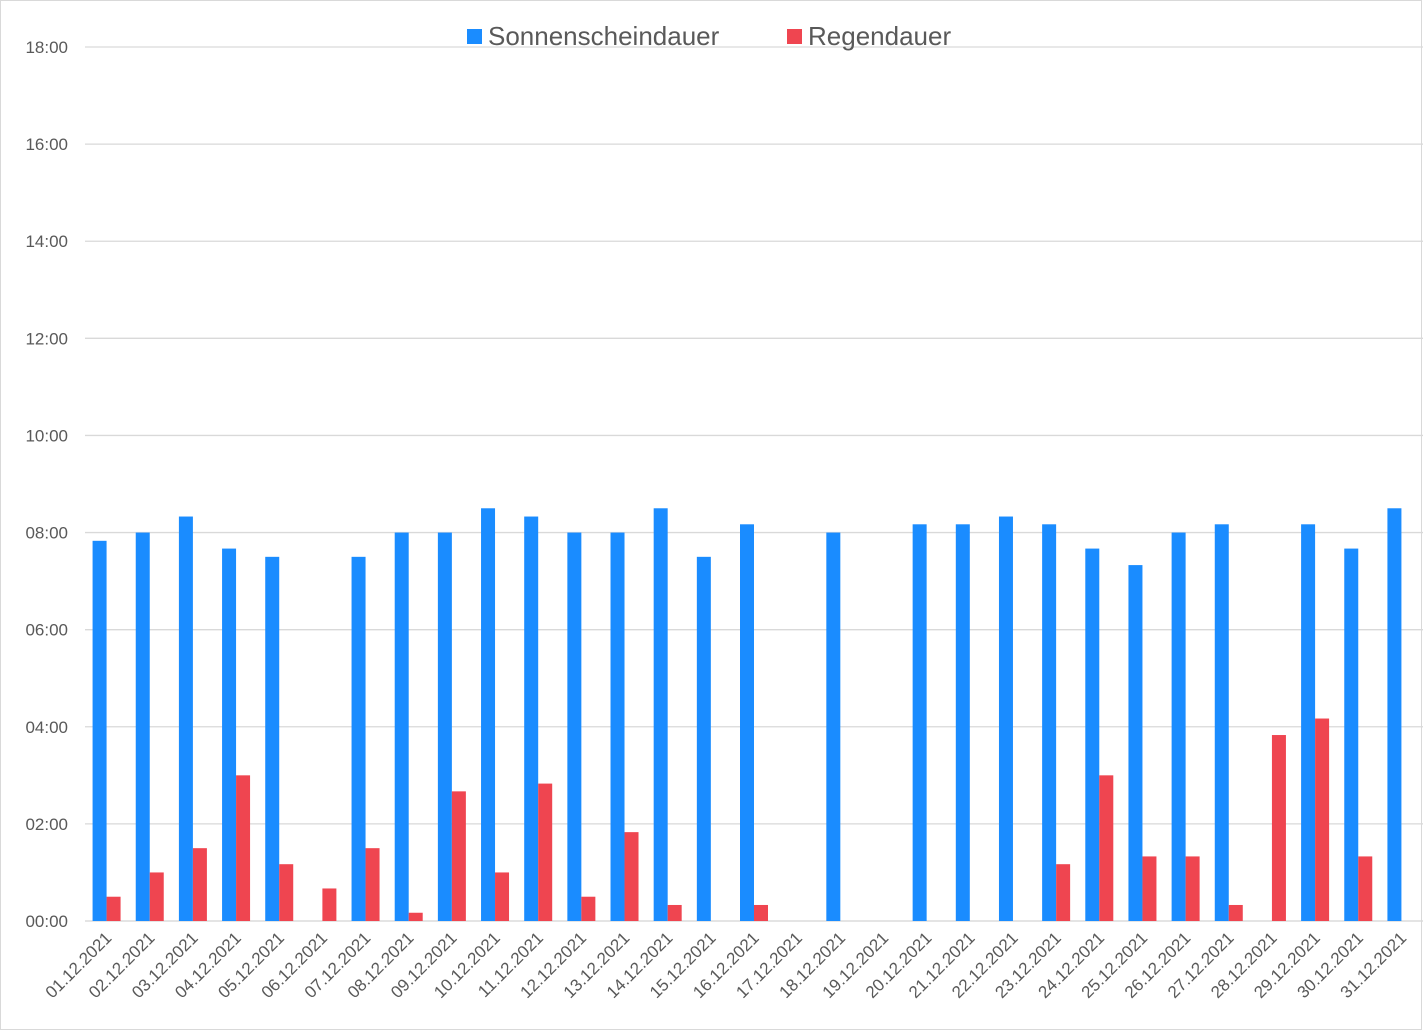 This screenshot has height=1033, width=1424. What do you see at coordinates (46, 47) in the screenshot?
I see `y-tick-label: 18:00` at bounding box center [46, 47].